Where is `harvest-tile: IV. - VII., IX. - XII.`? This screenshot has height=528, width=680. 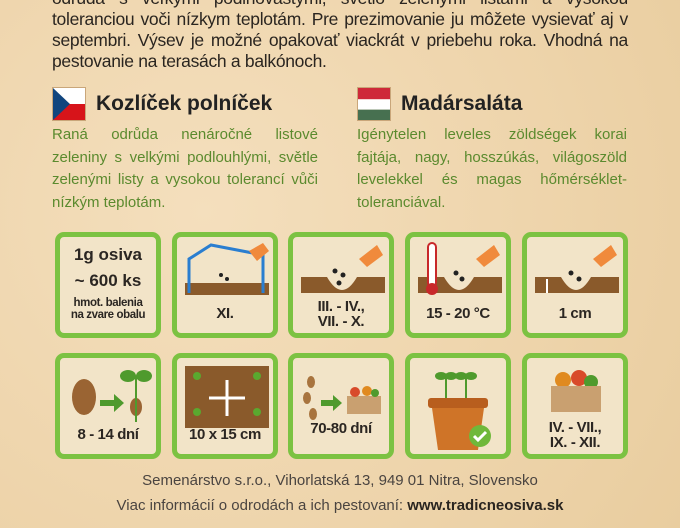
harvest-tile: IV. - VII., IX. - XII. is located at coordinates (575, 406).